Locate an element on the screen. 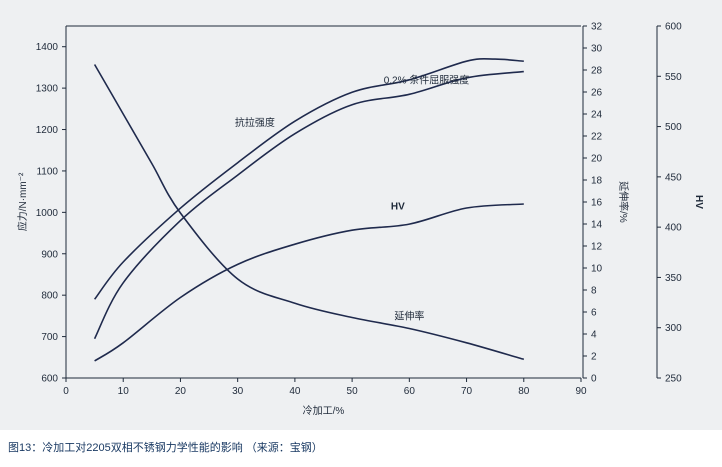  y-hv-tick-label: 600 is located at coordinates (673, 27).